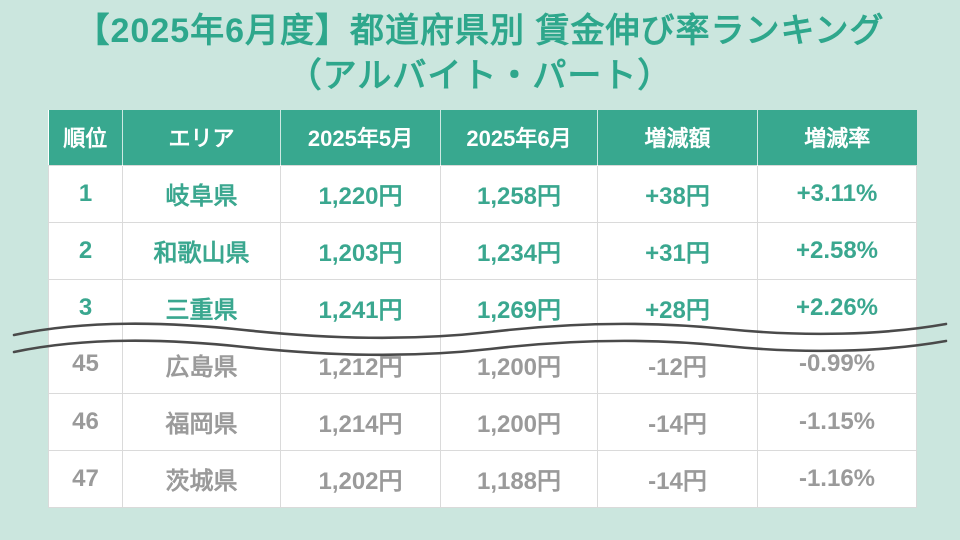  I want to click on cell-rate: +2.26%, so click(837, 307).